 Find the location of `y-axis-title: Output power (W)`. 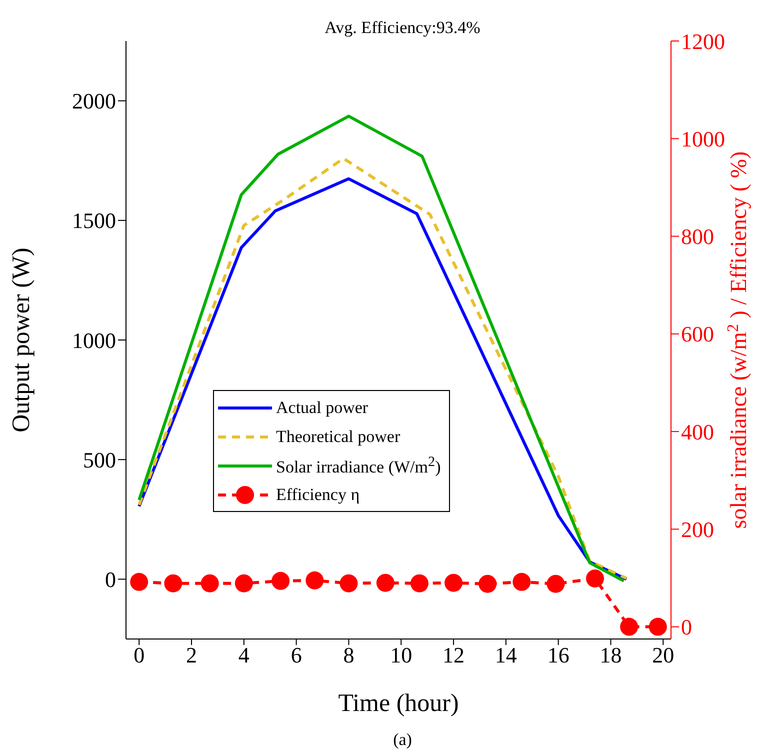

y-axis-title: Output power (W) is located at coordinates (21, 340).